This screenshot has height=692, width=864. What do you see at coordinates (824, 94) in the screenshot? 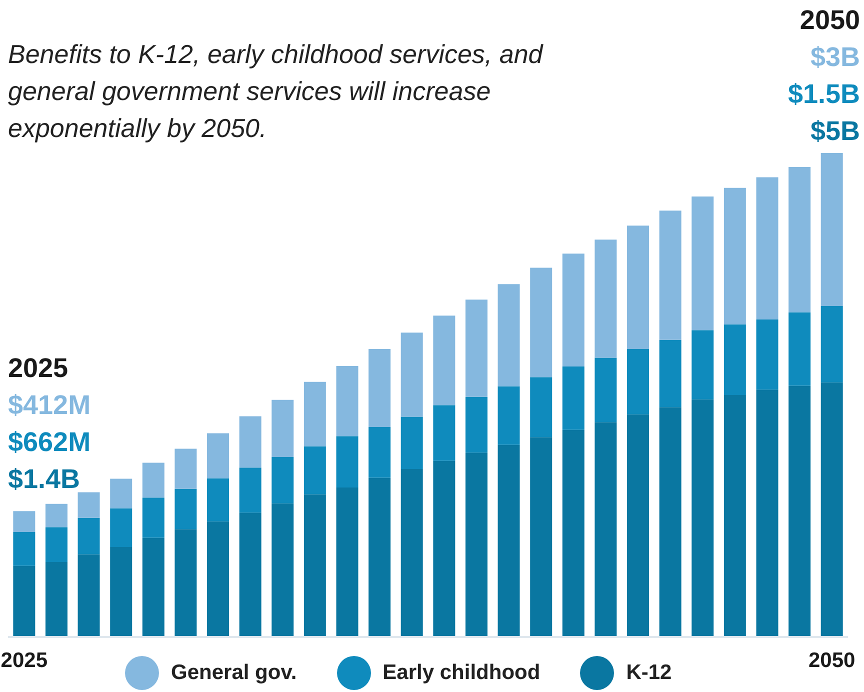
I see `text: $1.5B` at bounding box center [824, 94].